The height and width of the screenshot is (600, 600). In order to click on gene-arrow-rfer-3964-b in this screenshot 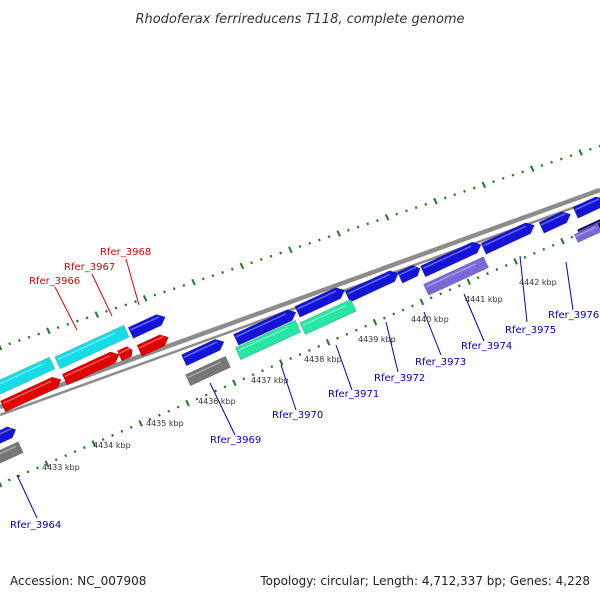, I will do `click(12, 452)`.